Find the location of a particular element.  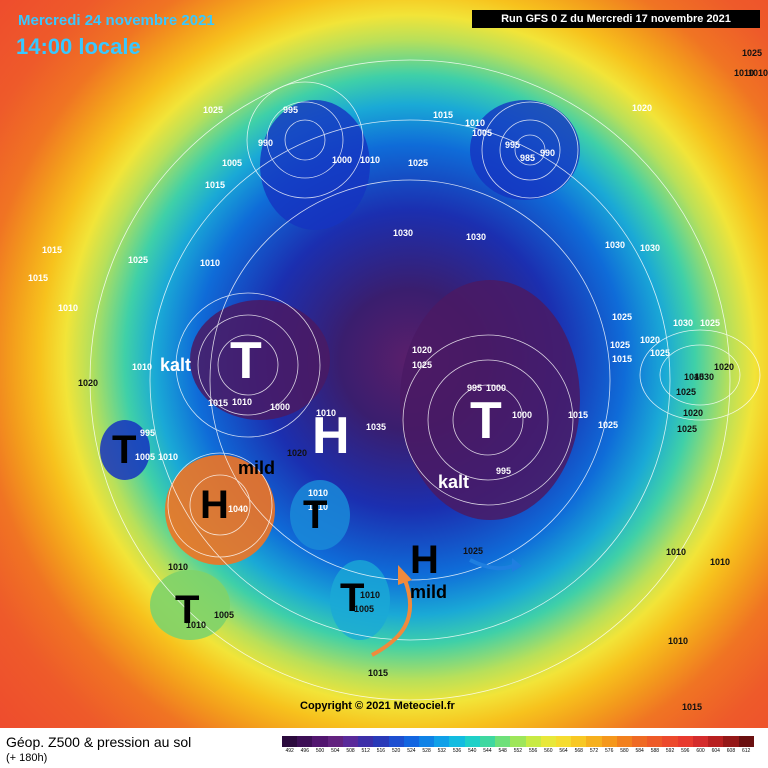

scale-tick-label: 596 is located at coordinates (685, 751).